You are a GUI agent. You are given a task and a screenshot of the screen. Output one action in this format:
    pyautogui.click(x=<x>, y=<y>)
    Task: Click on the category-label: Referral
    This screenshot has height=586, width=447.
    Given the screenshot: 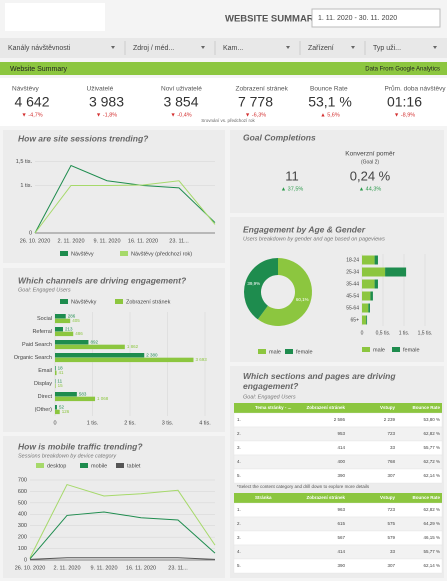 What is the action you would take?
    pyautogui.click(x=42, y=332)
    